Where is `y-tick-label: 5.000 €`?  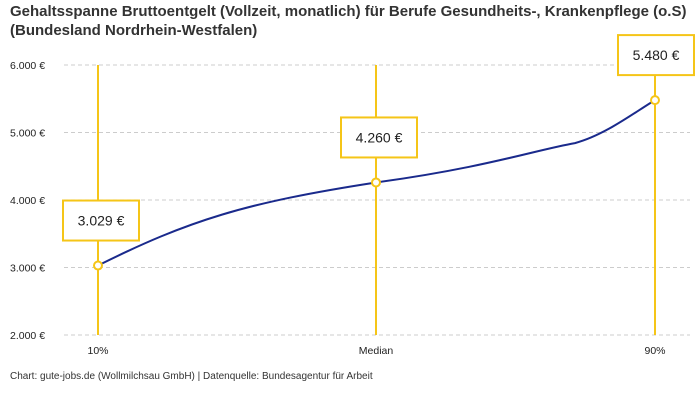
y-tick-label: 5.000 € is located at coordinates (27, 134).